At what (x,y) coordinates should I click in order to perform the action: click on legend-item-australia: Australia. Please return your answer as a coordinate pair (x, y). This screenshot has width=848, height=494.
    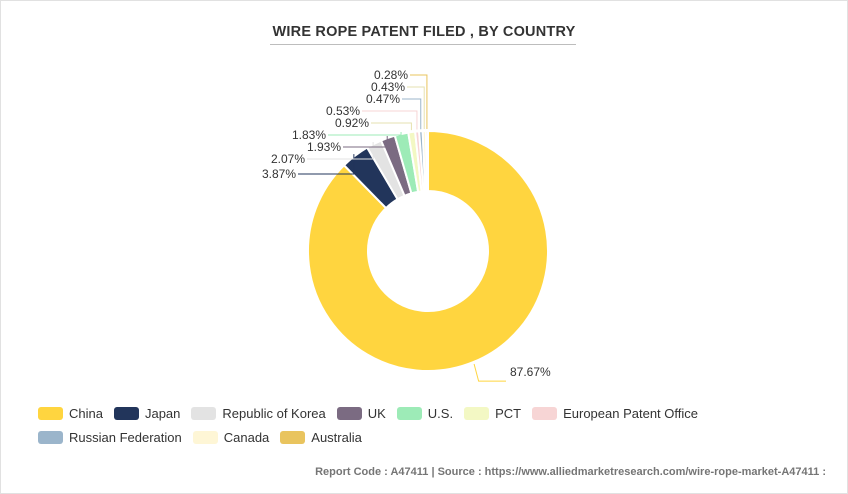
    Looking at the image, I should click on (321, 437).